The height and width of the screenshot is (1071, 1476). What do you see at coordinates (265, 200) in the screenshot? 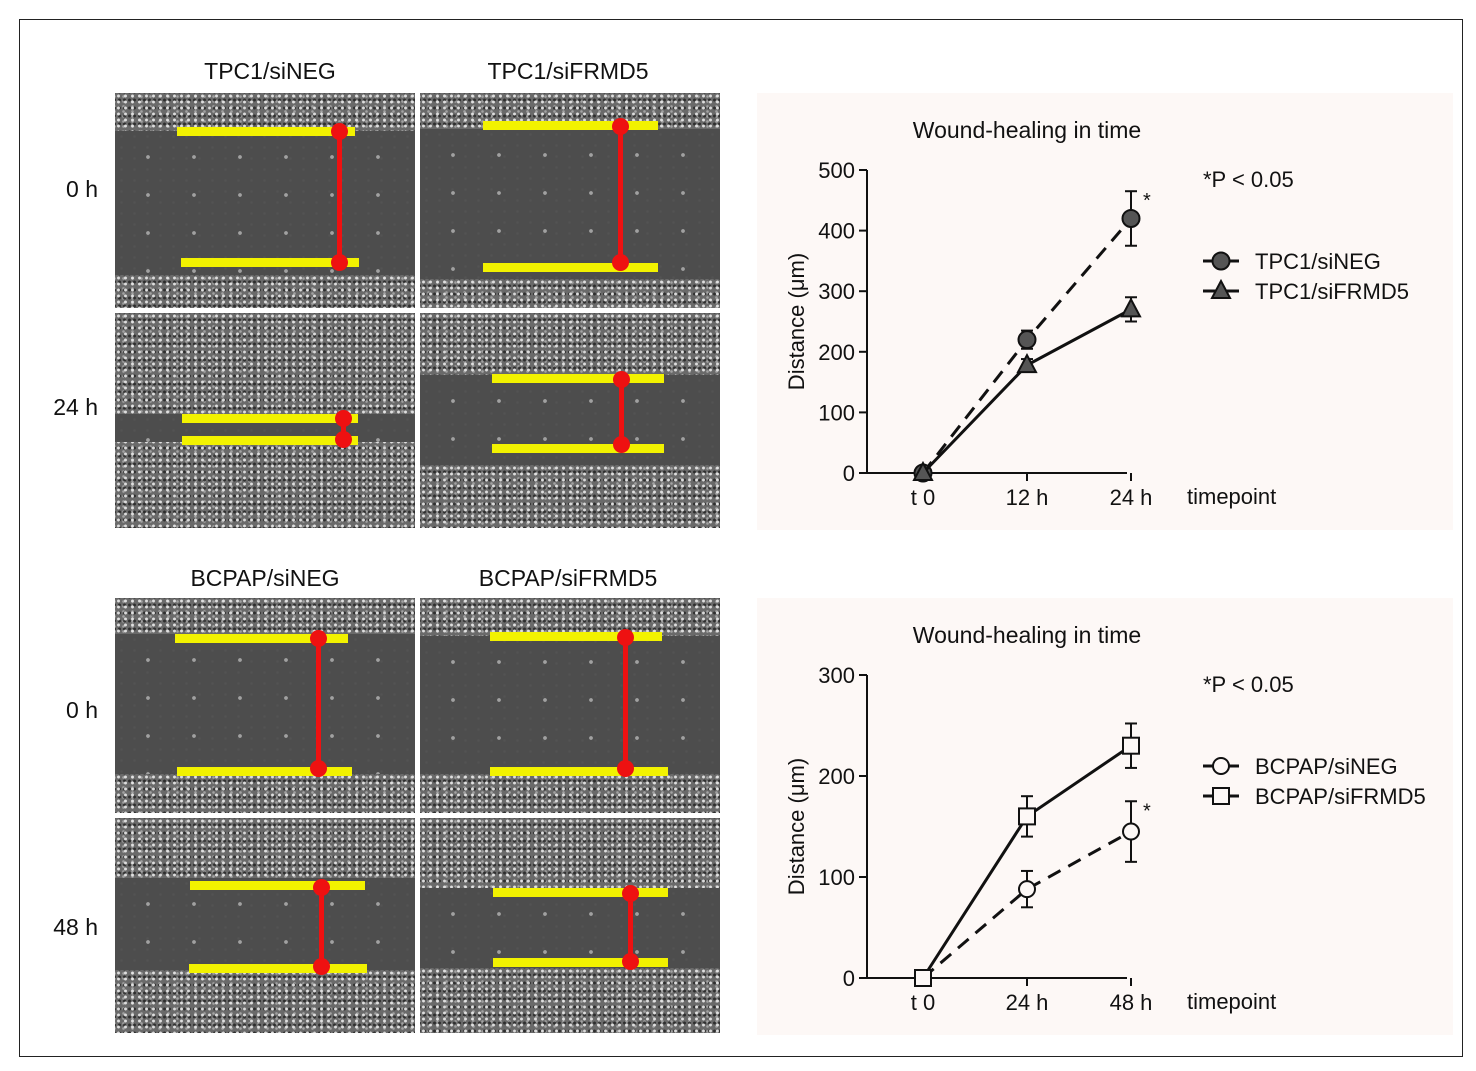
I see `micrograph-tpc1-sineg-0h` at bounding box center [265, 200].